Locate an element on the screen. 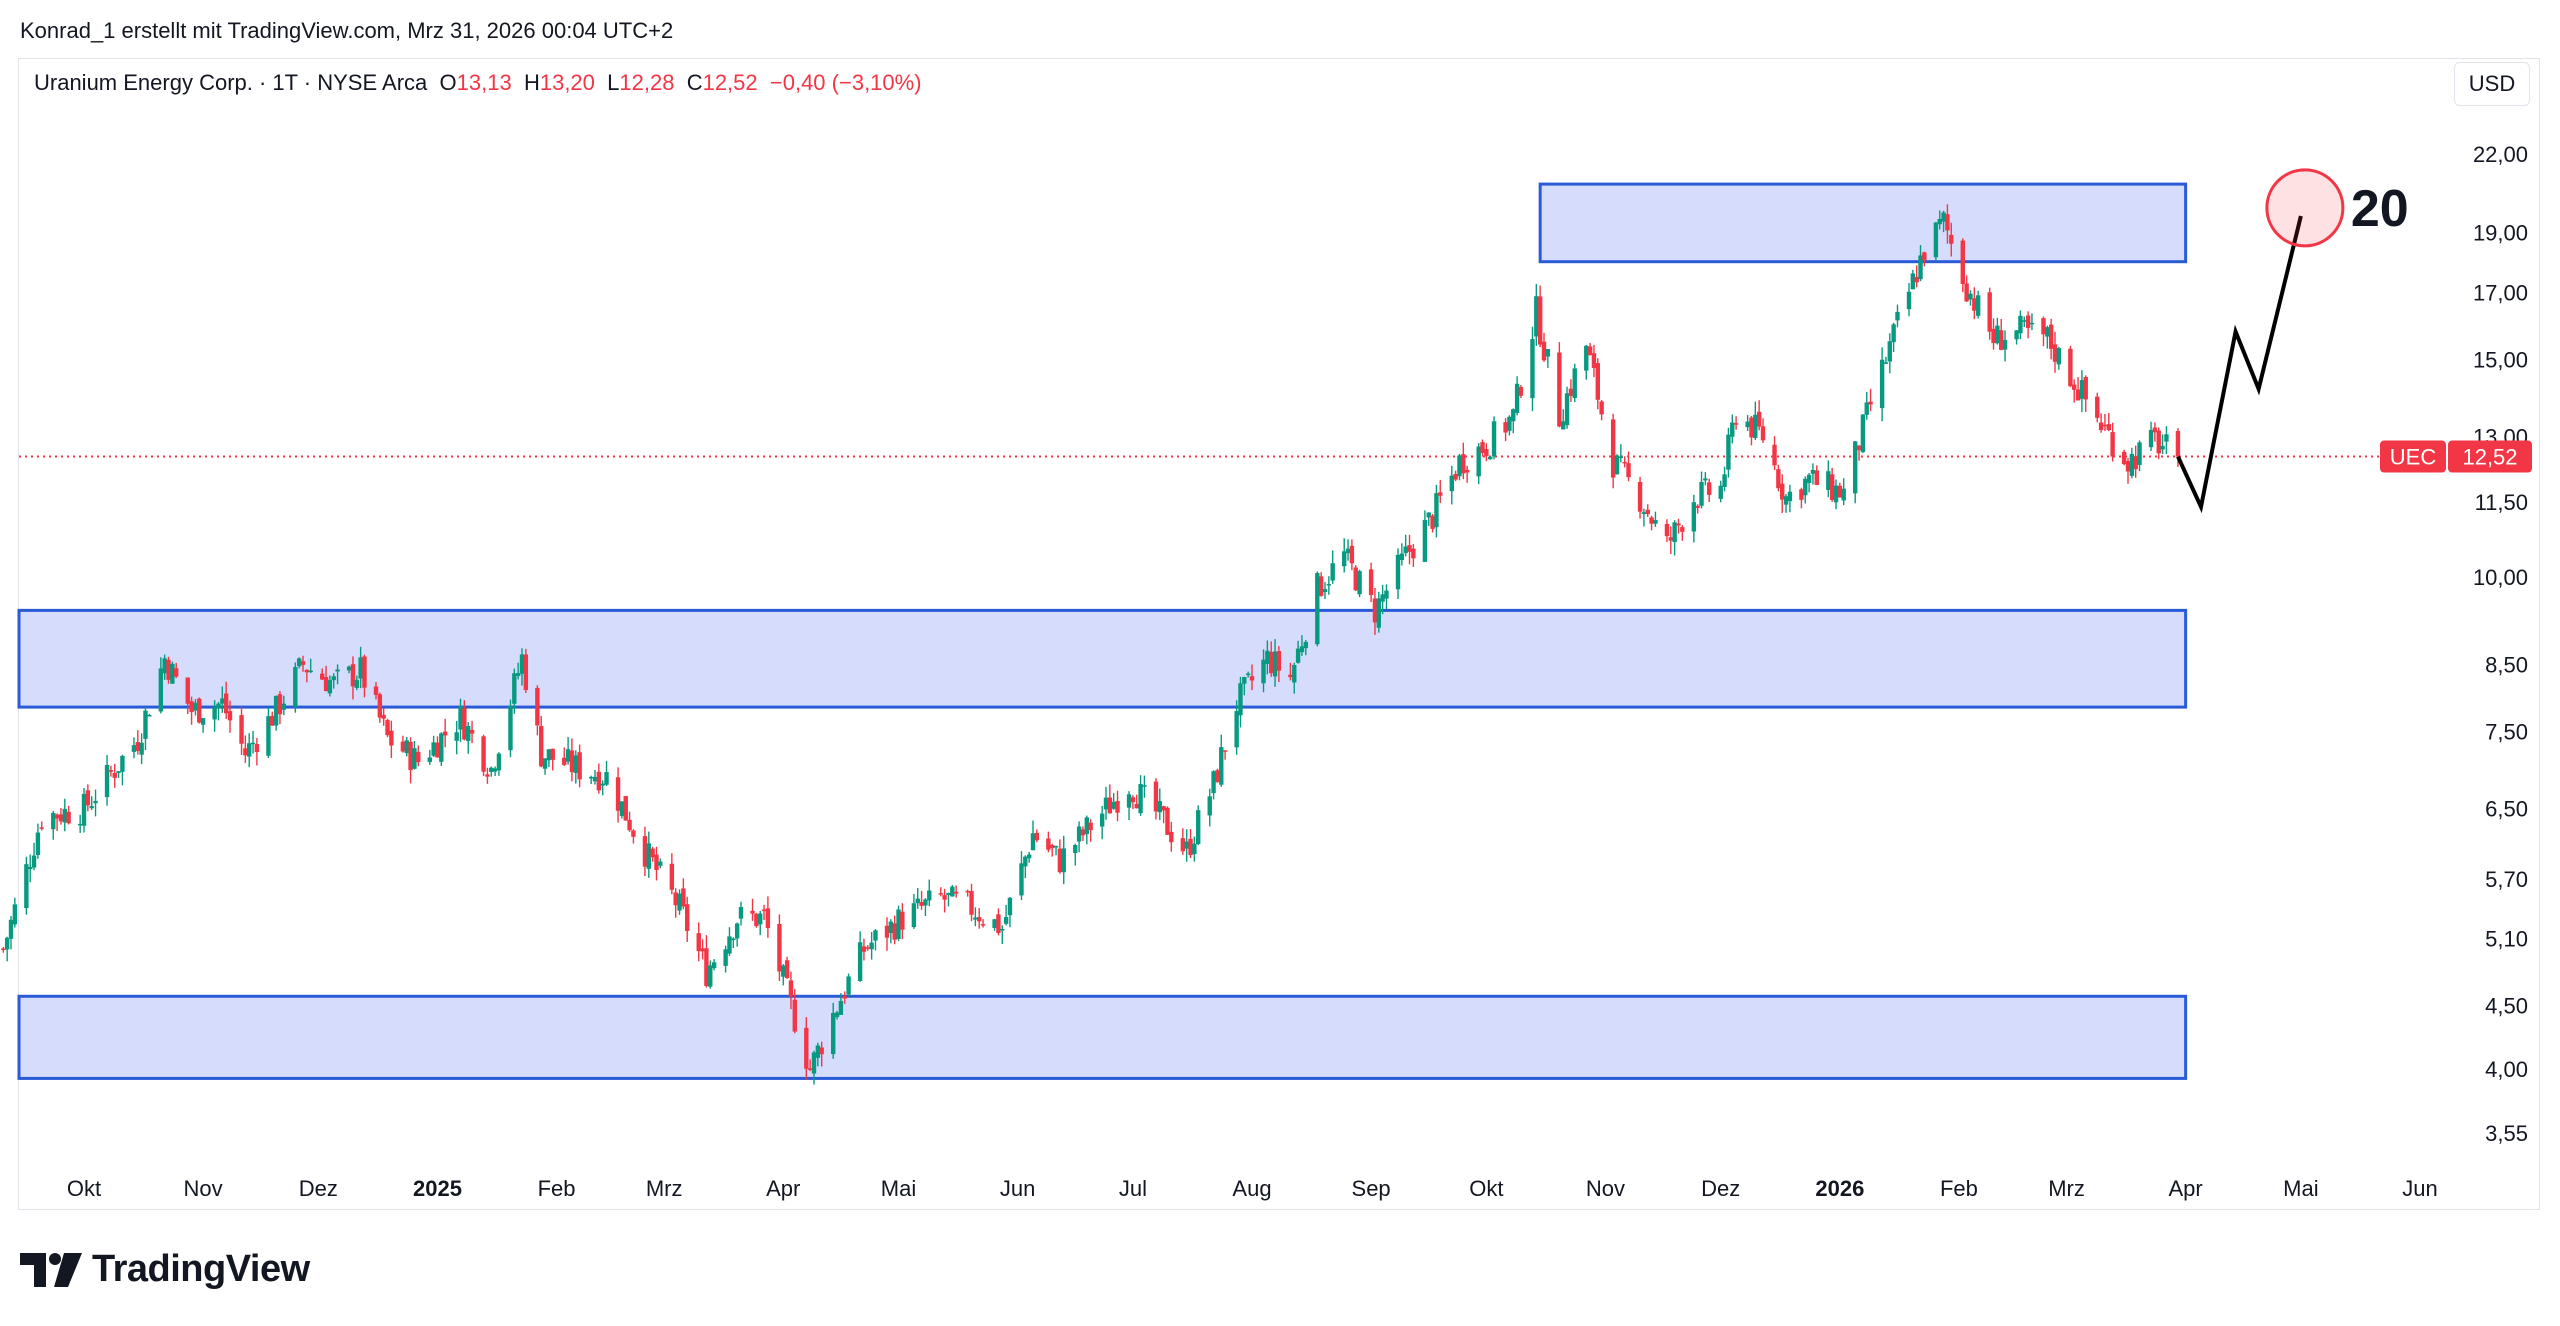  projection-layer: 20 is located at coordinates (2292, 341).